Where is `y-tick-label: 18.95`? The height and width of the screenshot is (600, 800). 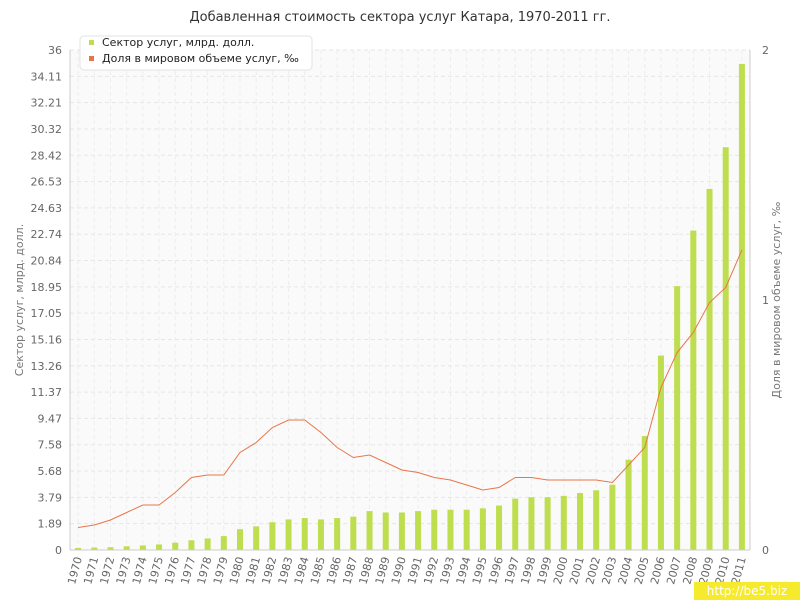
y-tick-label: 18.95 is located at coordinates (47, 287).